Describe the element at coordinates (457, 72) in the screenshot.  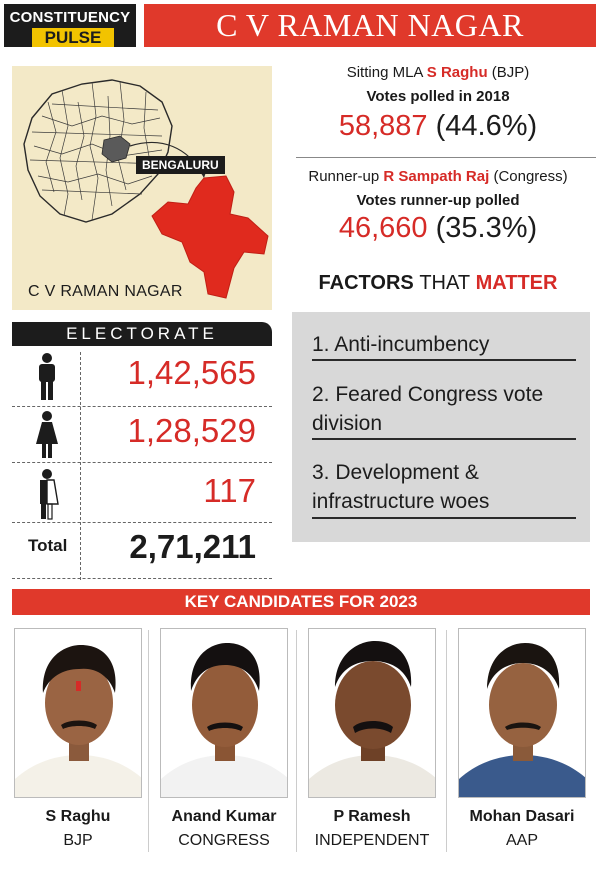
I see `sitting-mla-name: S Raghu` at that location.